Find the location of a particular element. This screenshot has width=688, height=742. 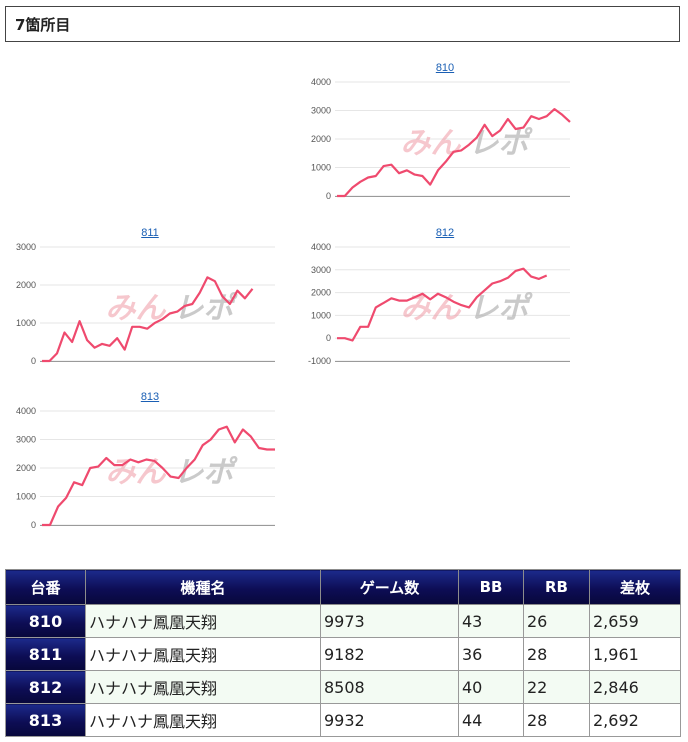

section-title: 7箇所目 is located at coordinates (43, 25).